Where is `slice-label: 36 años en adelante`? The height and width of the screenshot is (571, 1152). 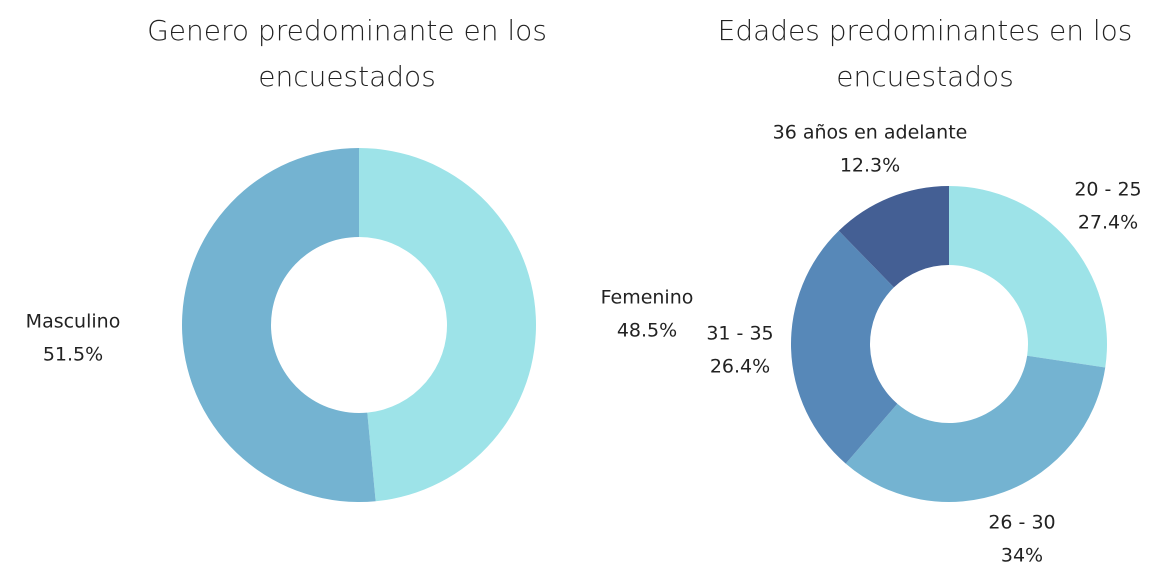
slice-label: 36 años en adelante is located at coordinates (870, 133).